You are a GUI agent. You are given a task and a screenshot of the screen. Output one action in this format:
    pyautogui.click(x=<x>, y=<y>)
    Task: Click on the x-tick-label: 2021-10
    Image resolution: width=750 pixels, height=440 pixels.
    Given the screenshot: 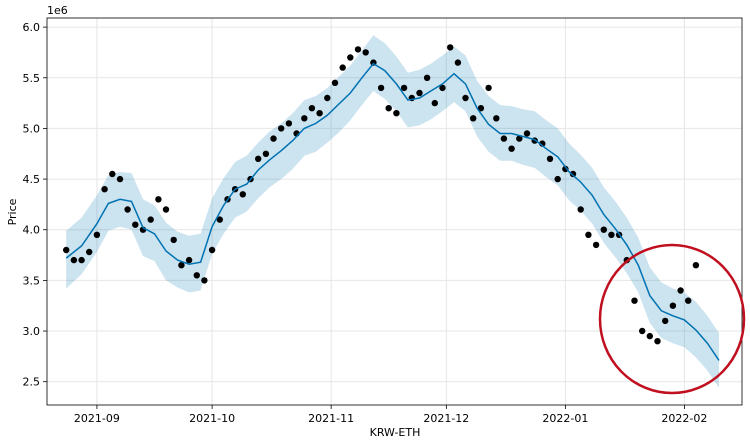 What is the action you would take?
    pyautogui.click(x=212, y=418)
    